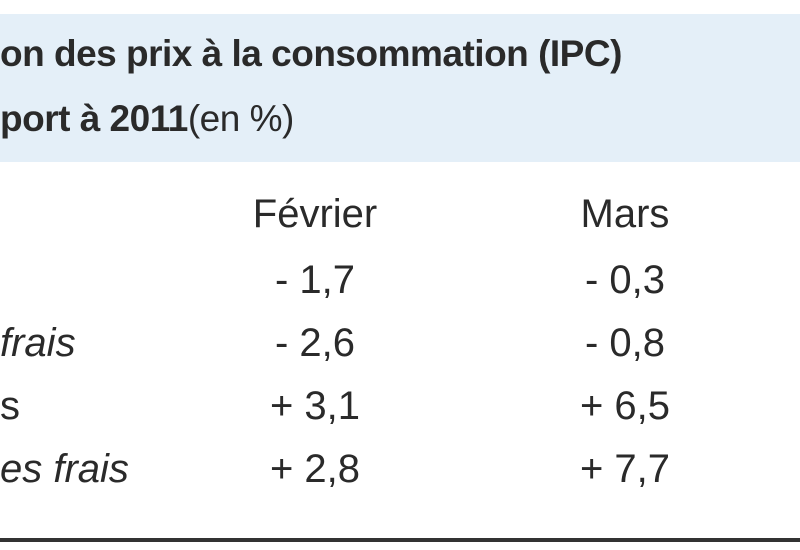 Image resolution: width=800 pixels, height=550 pixels. I want to click on cell-value: + 6,5, so click(625, 406).